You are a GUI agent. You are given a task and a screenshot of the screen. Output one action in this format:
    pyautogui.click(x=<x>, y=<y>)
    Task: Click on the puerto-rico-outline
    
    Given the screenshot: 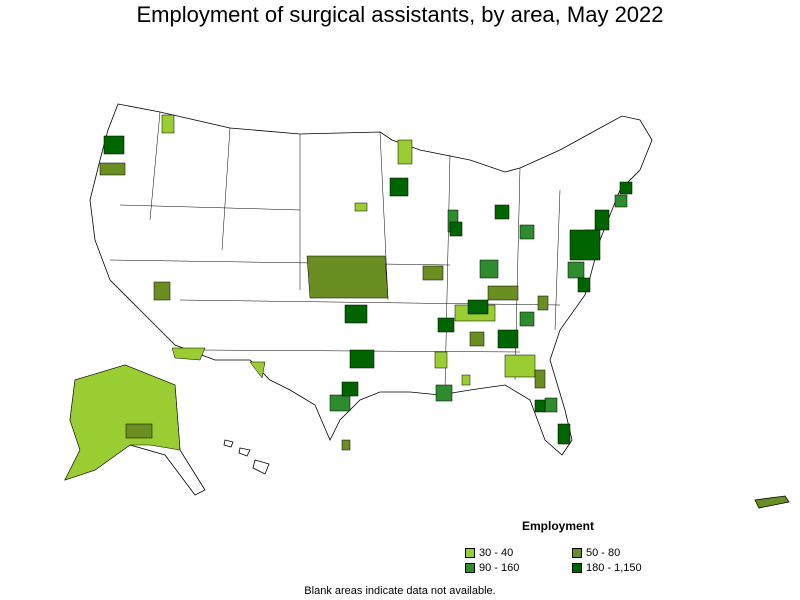 What is the action you would take?
    pyautogui.click(x=772, y=502)
    